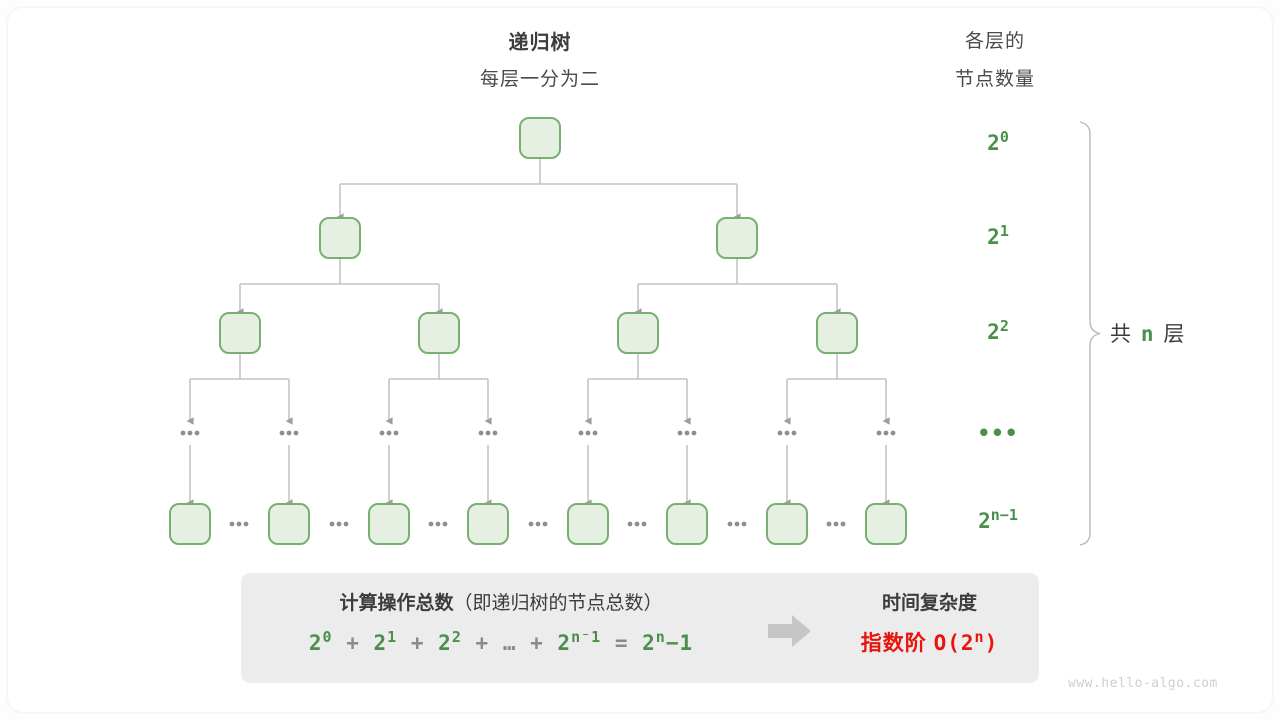 This screenshot has width=1280, height=720. What do you see at coordinates (893, 643) in the screenshot?
I see `complexity-order-label: 指数阶` at bounding box center [893, 643].